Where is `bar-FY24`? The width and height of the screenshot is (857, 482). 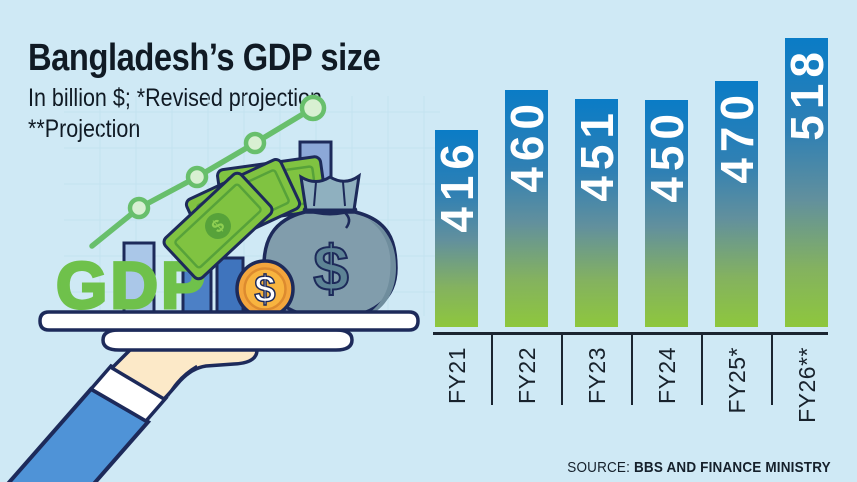
bar-FY24 is located at coordinates (666, 213).